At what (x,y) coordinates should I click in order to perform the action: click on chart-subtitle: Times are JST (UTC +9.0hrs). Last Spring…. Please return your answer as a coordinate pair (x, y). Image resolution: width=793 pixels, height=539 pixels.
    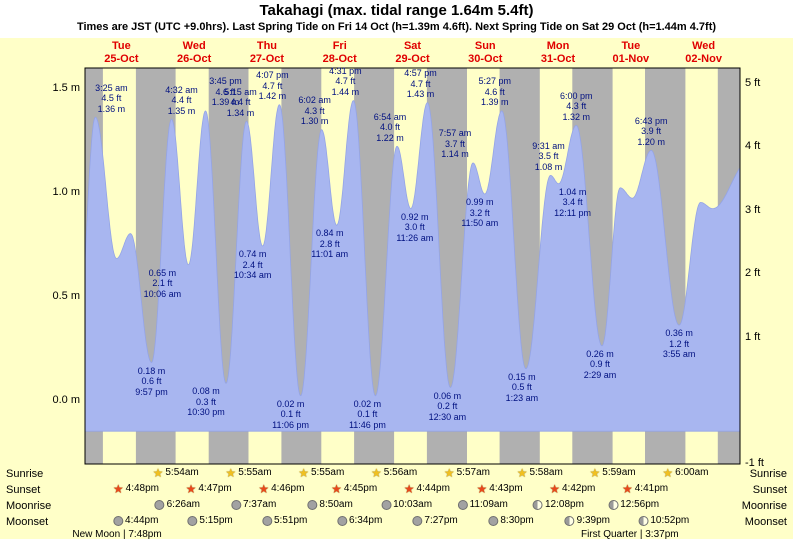
    Looking at the image, I should click on (396, 27).